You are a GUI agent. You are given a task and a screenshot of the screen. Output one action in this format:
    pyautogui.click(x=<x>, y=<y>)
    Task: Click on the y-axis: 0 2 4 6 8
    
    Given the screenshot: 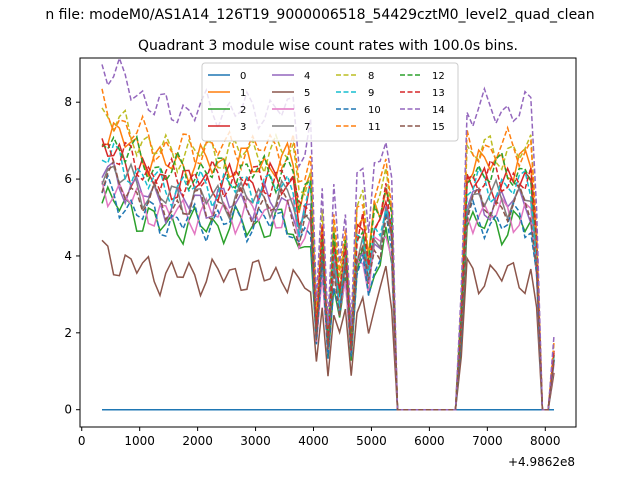 What is the action you would take?
    pyautogui.click(x=72, y=256)
    